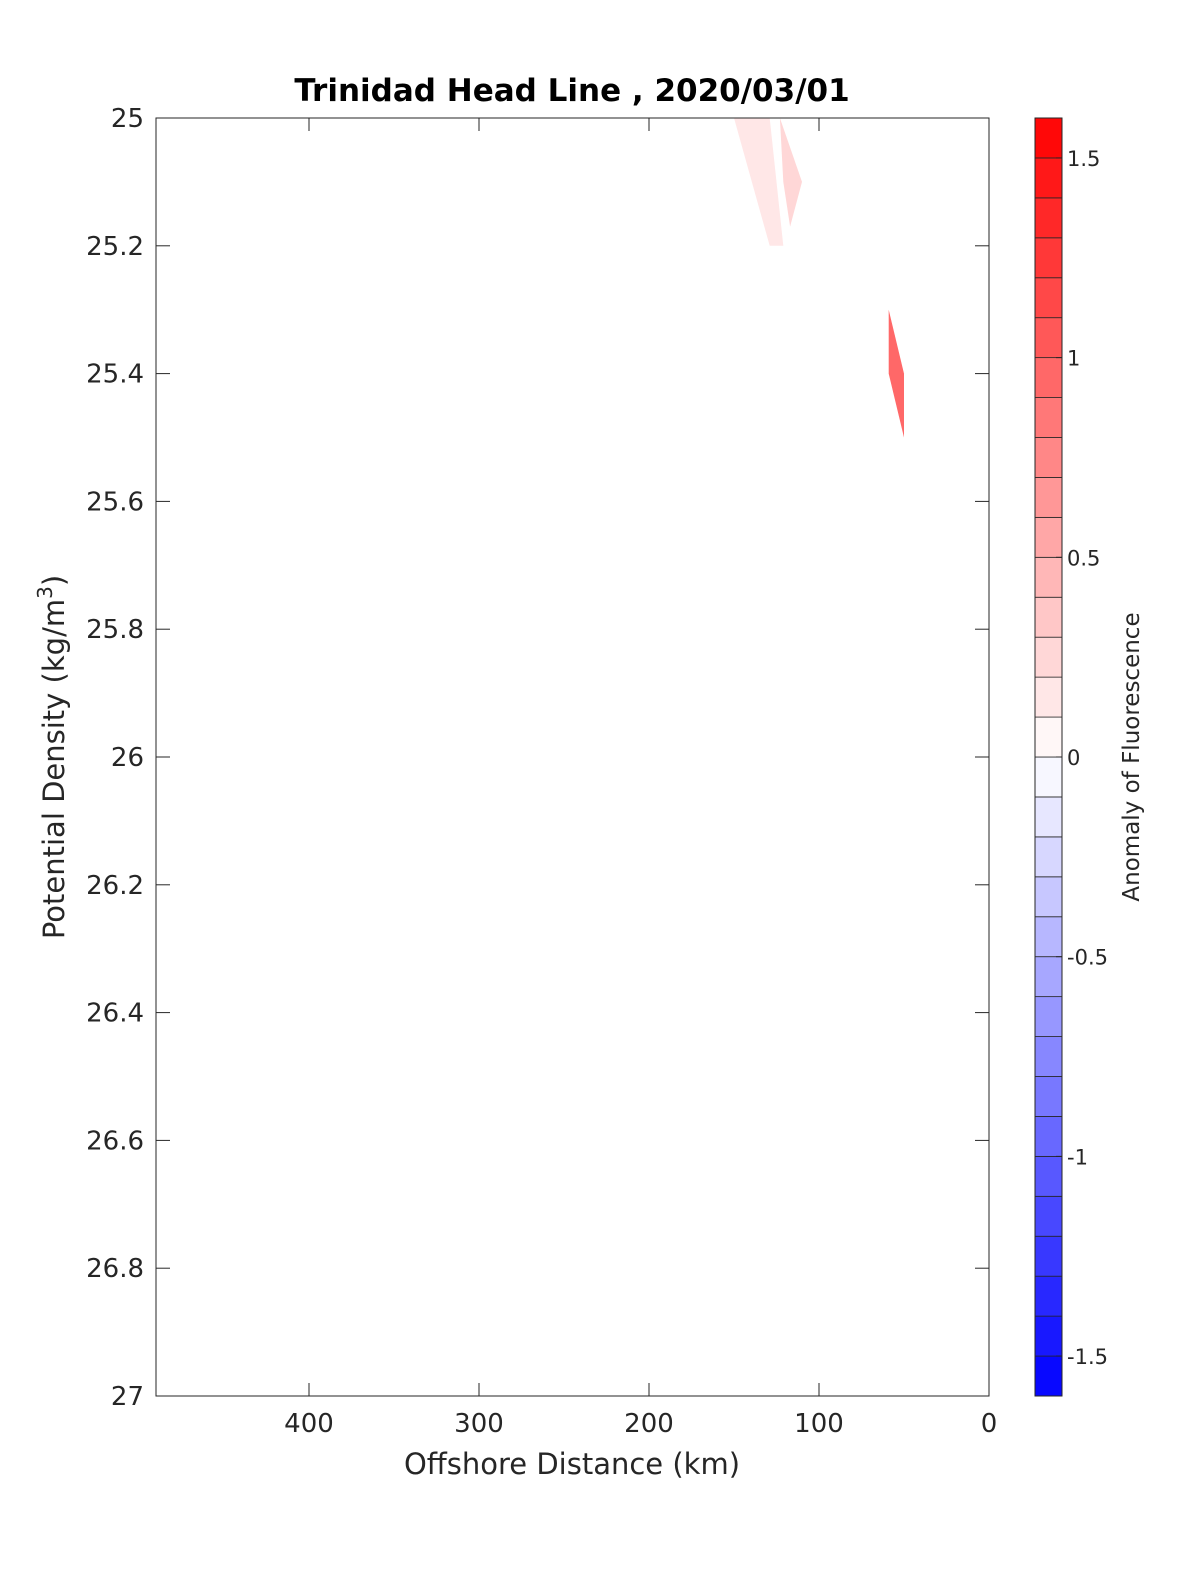  I want to click on y-axis-label-superscript: 3, so click(45, 592).